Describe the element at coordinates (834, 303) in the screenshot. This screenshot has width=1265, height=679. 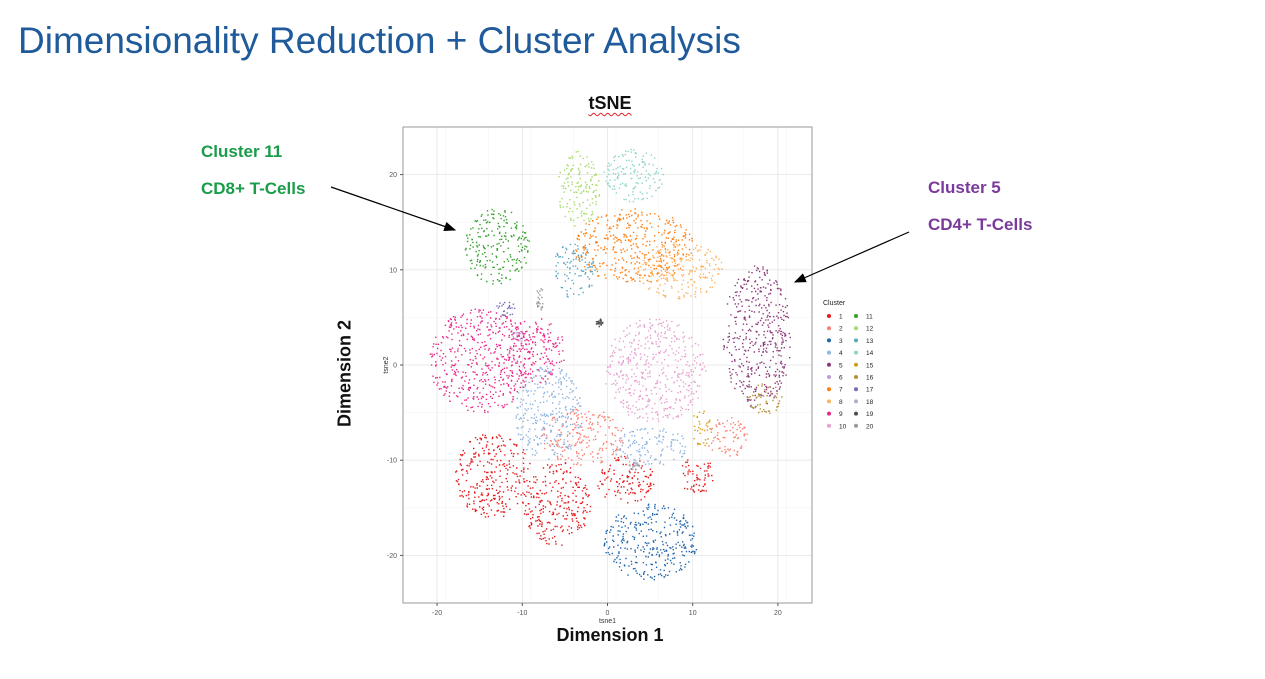
I see `legend-title: Cluster` at that location.